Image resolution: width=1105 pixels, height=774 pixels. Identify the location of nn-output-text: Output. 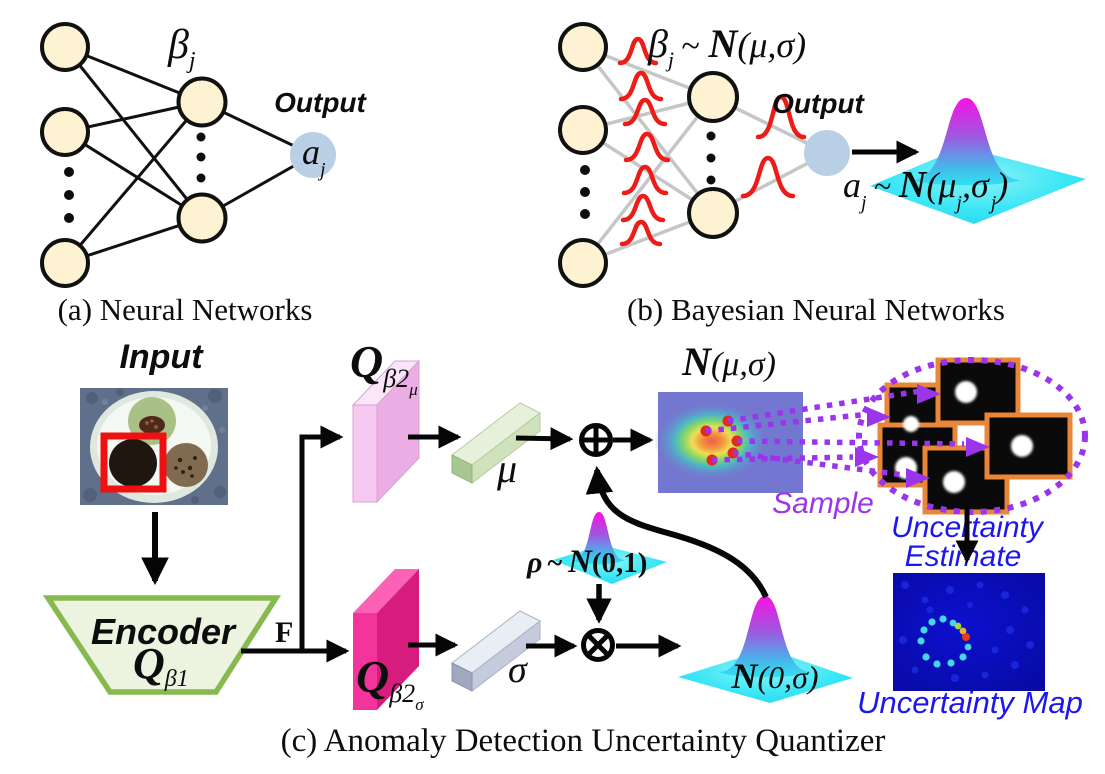
(320, 102).